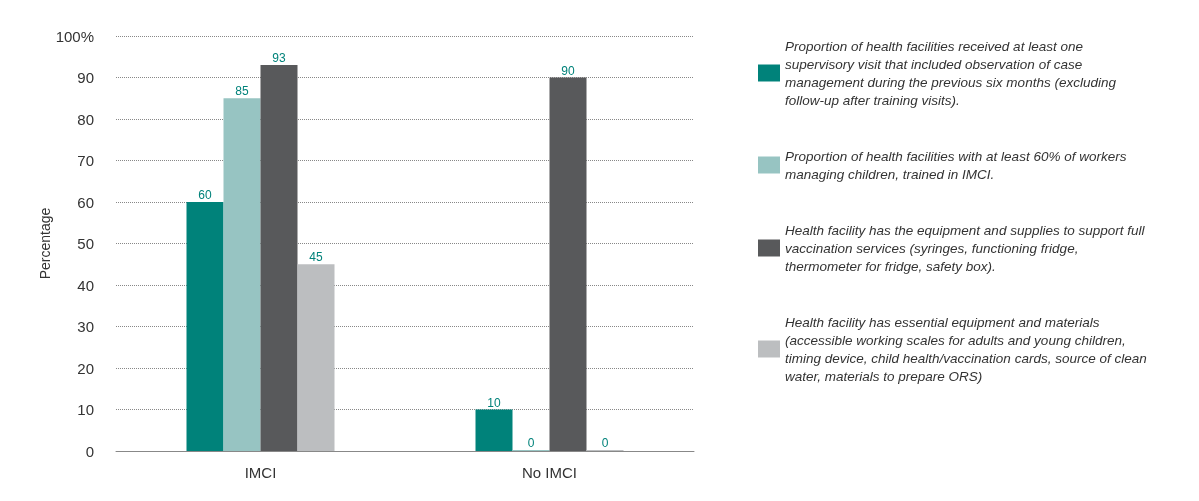 This screenshot has height=501, width=1199. What do you see at coordinates (85, 243) in the screenshot?
I see `y-tick-label: 50` at bounding box center [85, 243].